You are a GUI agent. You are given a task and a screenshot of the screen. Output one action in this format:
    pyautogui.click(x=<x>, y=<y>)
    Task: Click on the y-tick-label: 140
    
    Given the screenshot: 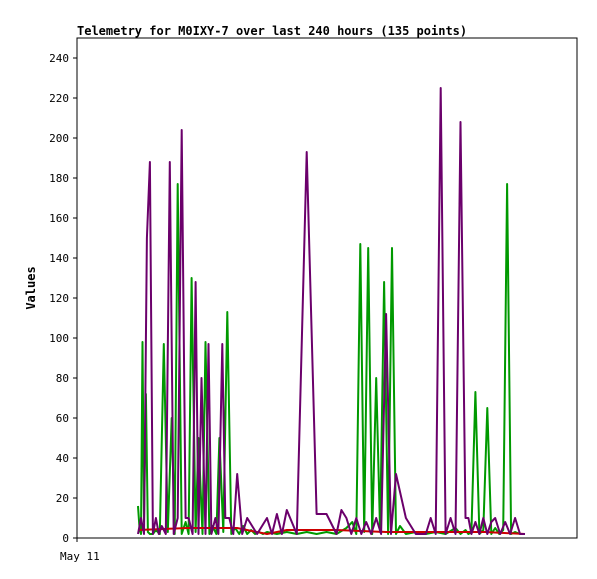 What is the action you would take?
    pyautogui.click(x=59, y=258)
    